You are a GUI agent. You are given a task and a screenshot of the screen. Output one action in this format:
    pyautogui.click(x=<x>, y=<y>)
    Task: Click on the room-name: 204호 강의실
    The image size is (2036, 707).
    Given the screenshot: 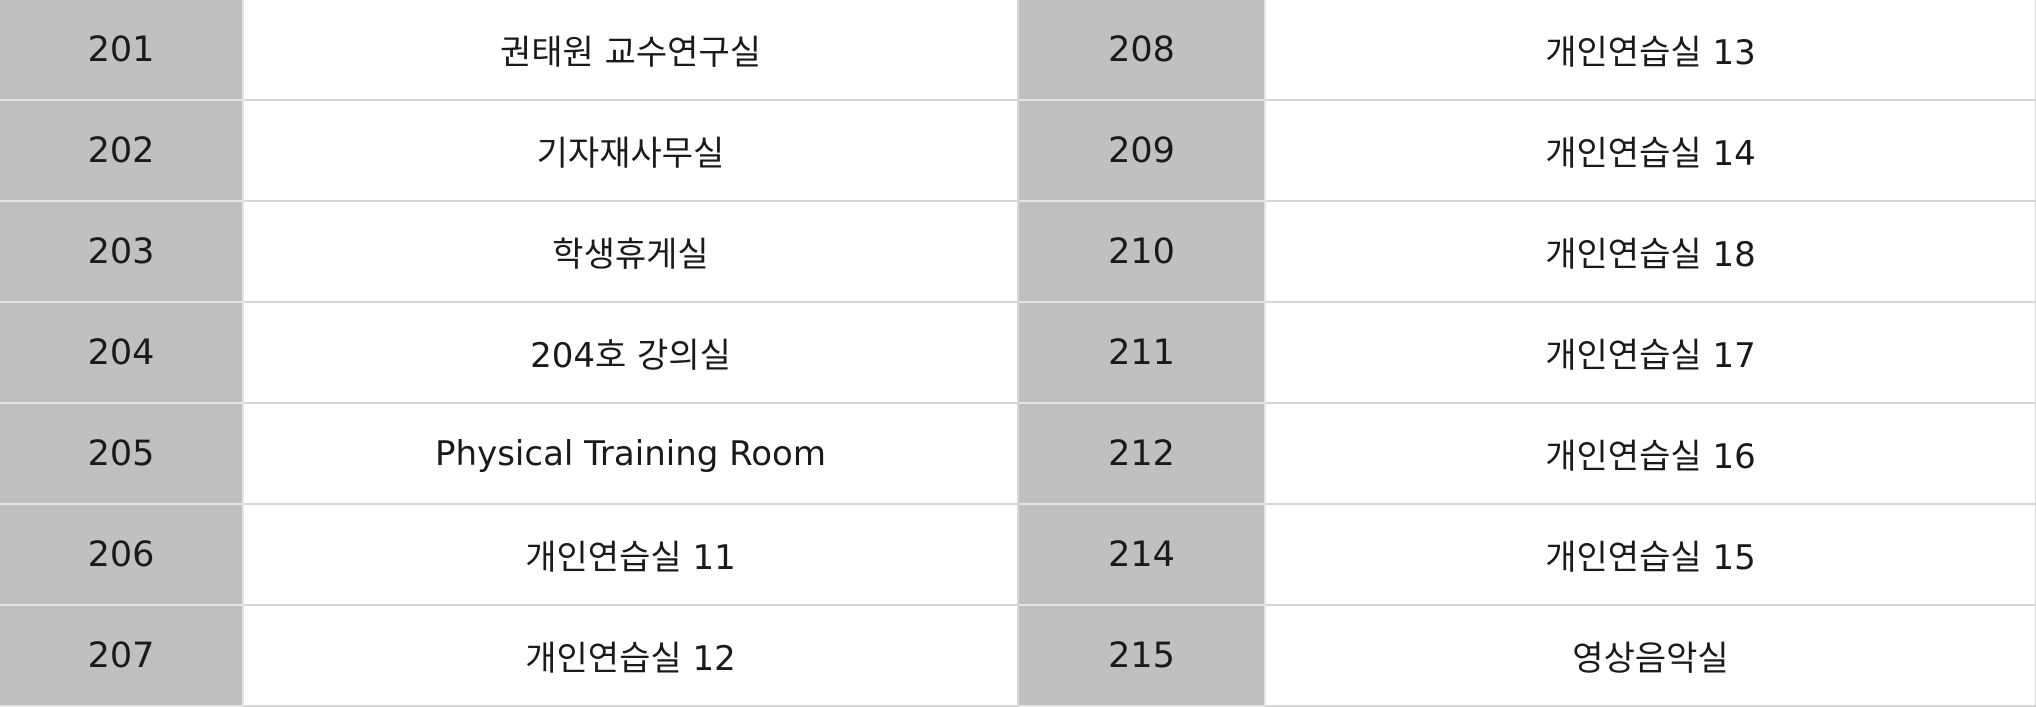 What is the action you would take?
    pyautogui.click(x=631, y=353)
    